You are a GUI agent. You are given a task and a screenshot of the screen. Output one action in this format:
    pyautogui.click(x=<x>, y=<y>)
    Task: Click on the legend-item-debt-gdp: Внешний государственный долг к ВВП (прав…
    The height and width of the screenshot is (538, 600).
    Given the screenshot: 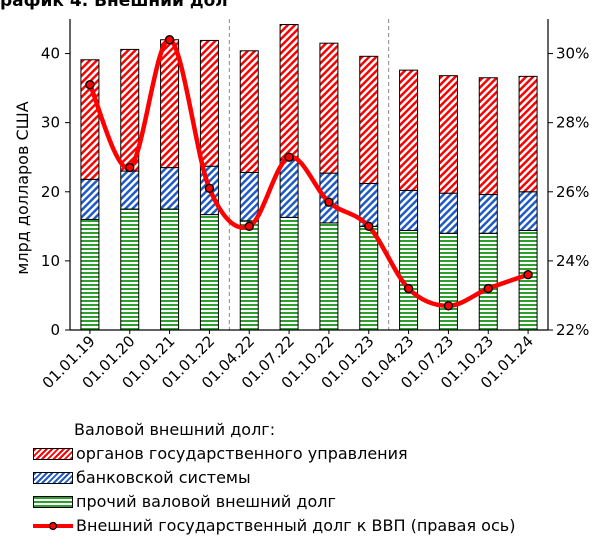 What is the action you would take?
    pyautogui.click(x=315, y=526)
    